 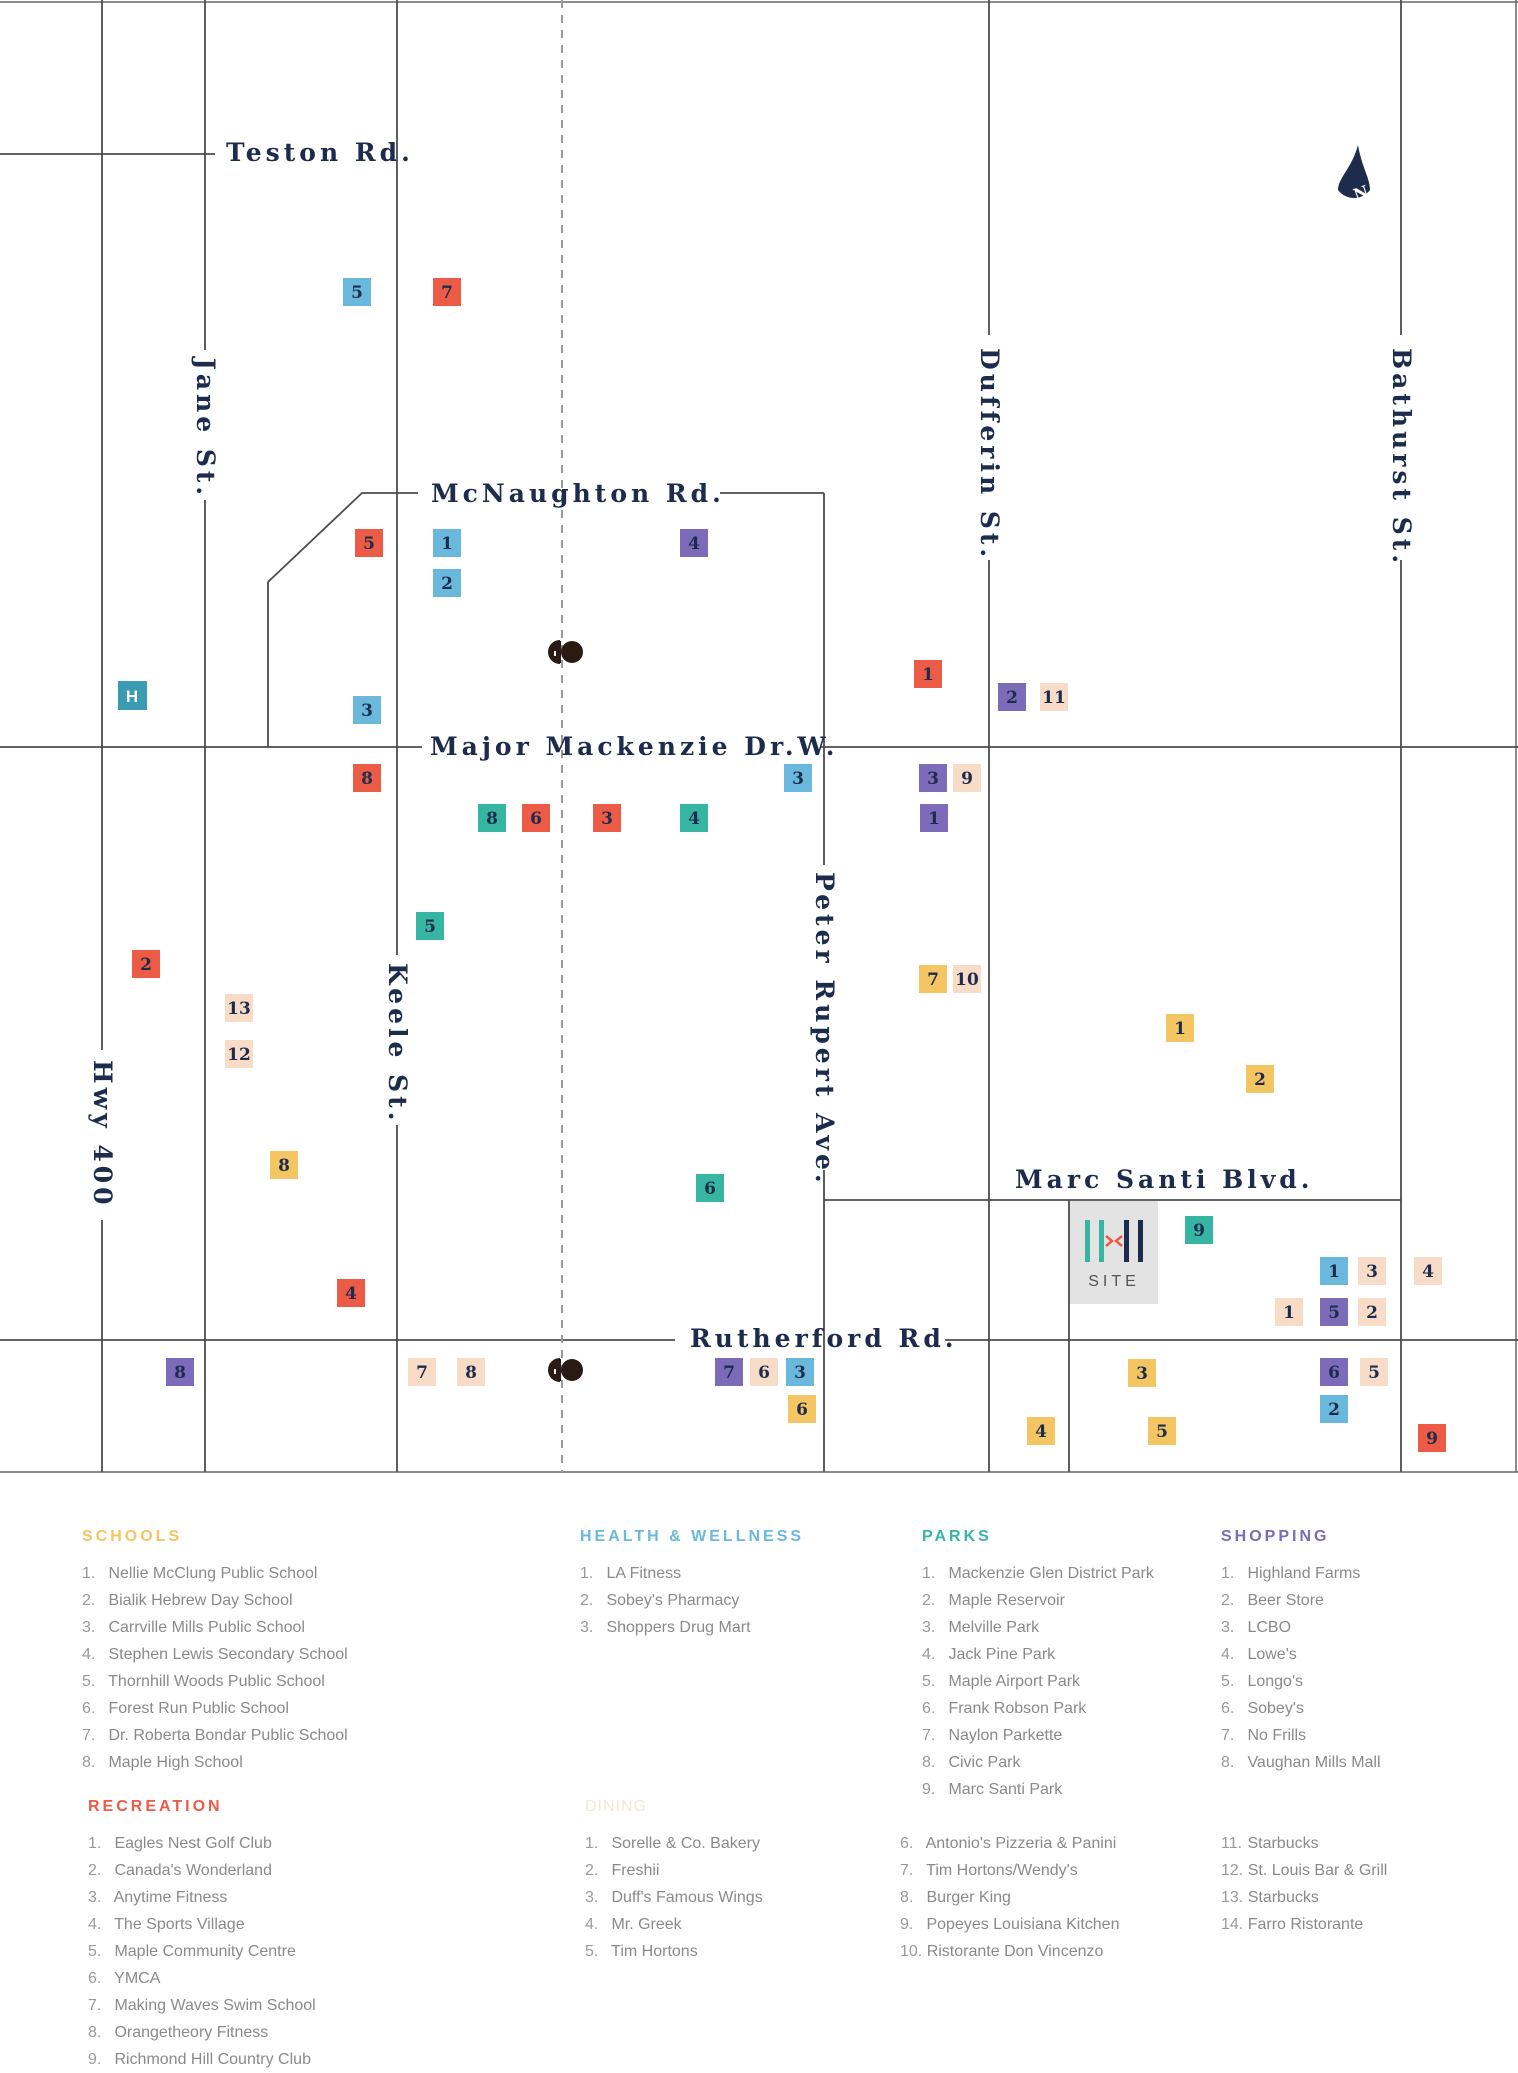 I want to click on road-label-teston: Teston Rd., so click(x=320, y=152).